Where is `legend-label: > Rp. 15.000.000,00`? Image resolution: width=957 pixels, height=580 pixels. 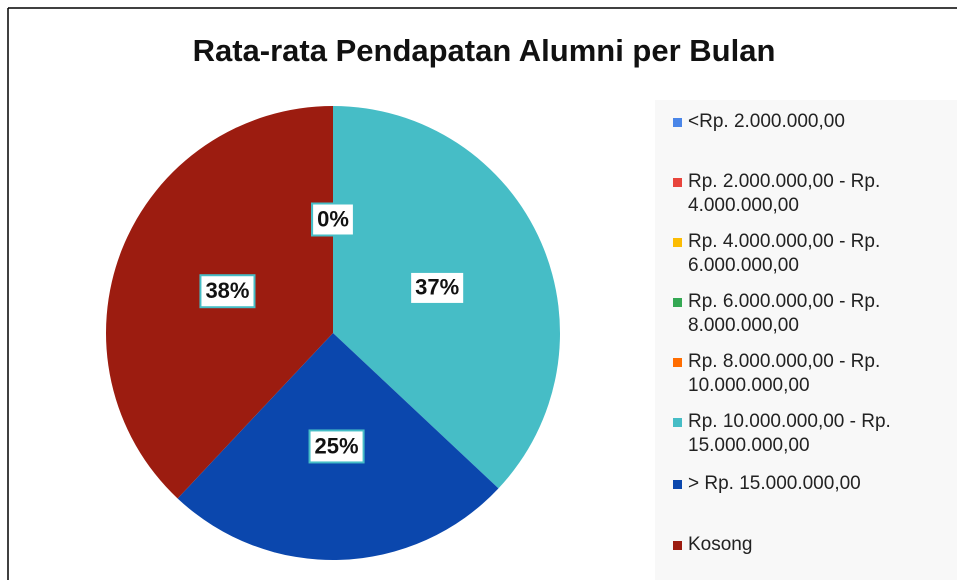 legend-label: > Rp. 15.000.000,00 is located at coordinates (774, 483).